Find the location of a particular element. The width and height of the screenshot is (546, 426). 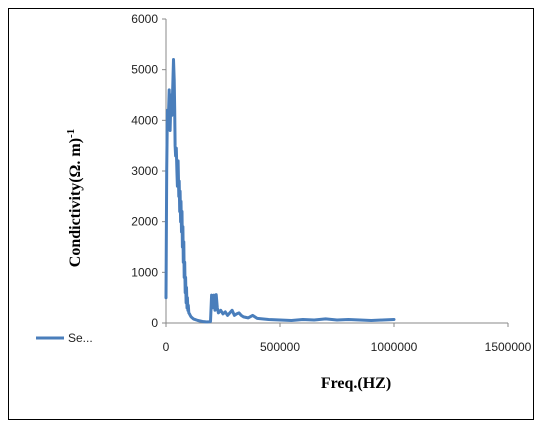

y-tick-label: 0 is located at coordinates (154, 323).